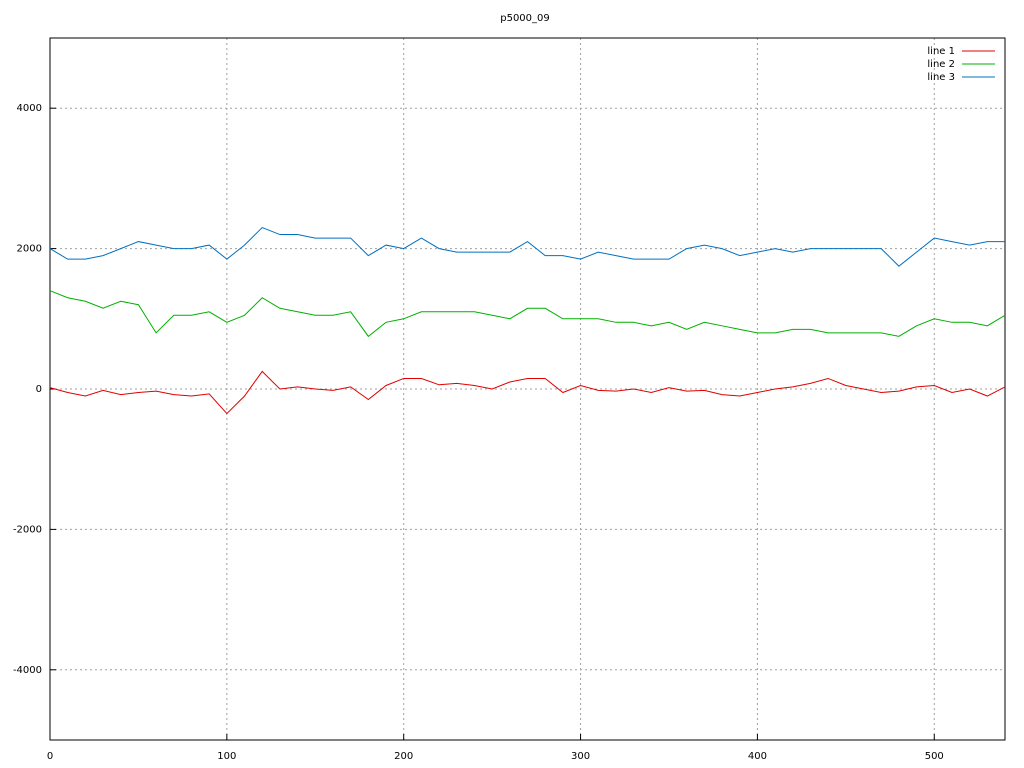 This screenshot has height=768, width=1024. Describe the element at coordinates (39, 389) in the screenshot. I see `y-tick-label: 0` at that location.